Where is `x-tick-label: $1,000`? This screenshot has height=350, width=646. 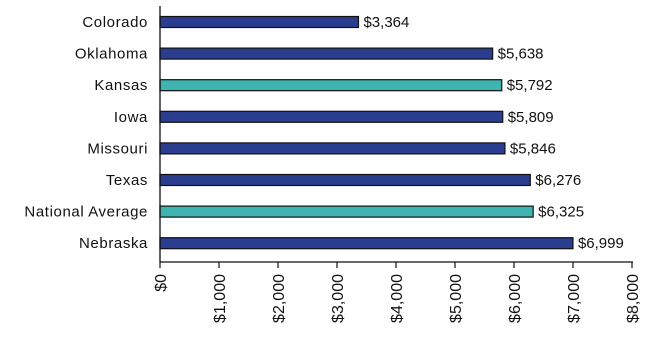
x-tick-label: $1,000 is located at coordinates (220, 298).